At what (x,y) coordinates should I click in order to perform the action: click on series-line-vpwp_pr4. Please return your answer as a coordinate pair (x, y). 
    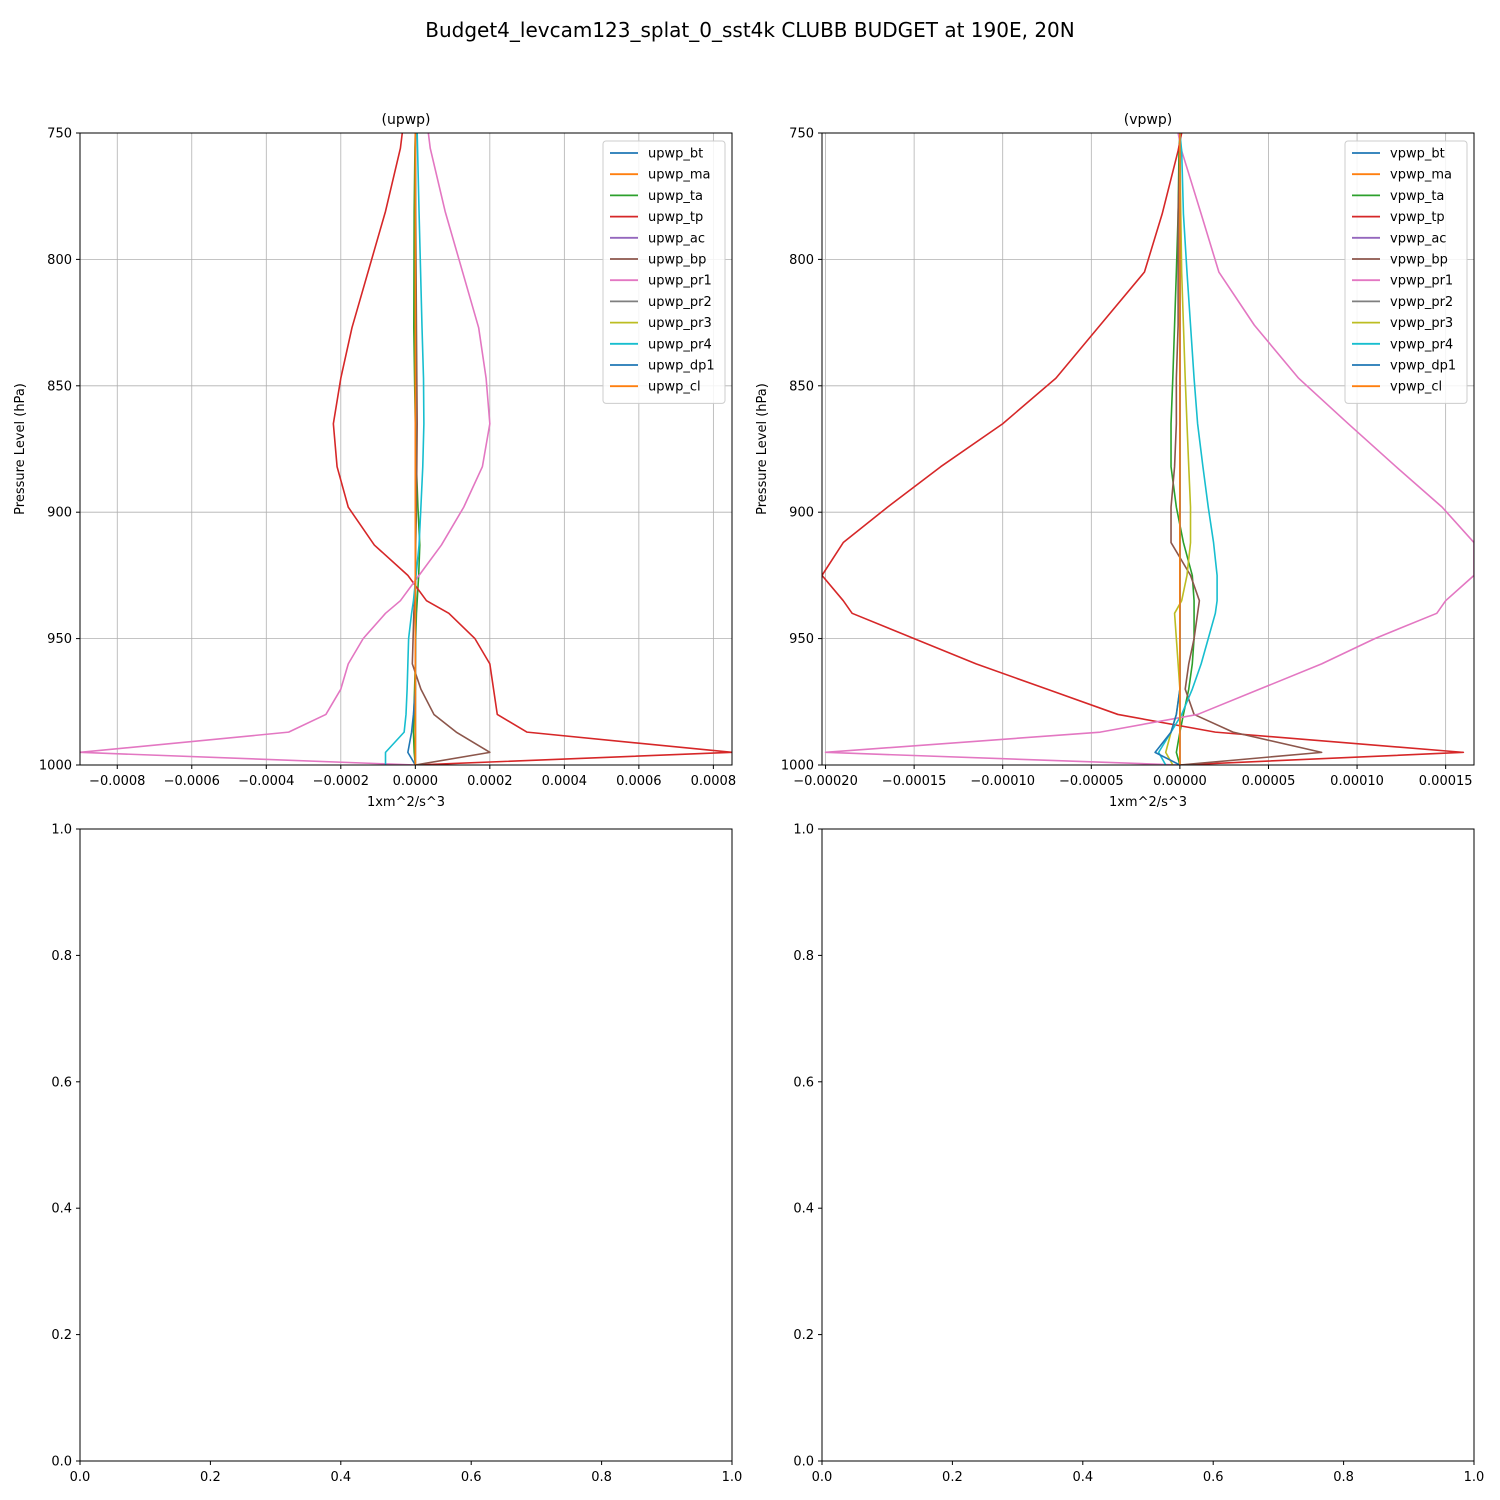
    Looking at the image, I should click on (1187, 449).